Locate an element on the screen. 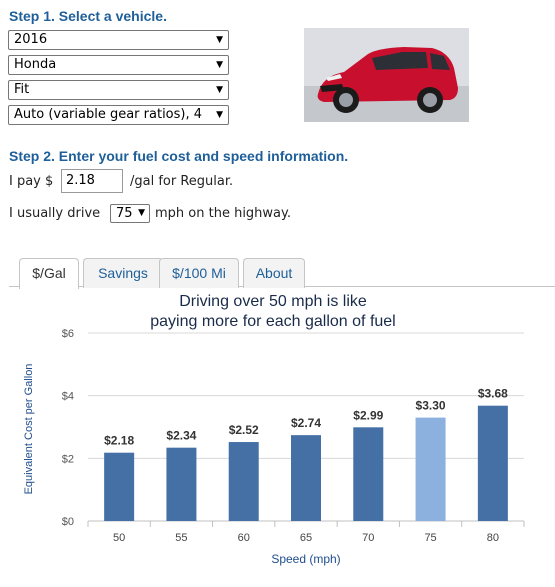  step1-heading: Step 1. Select a vehicle. is located at coordinates (88, 16).